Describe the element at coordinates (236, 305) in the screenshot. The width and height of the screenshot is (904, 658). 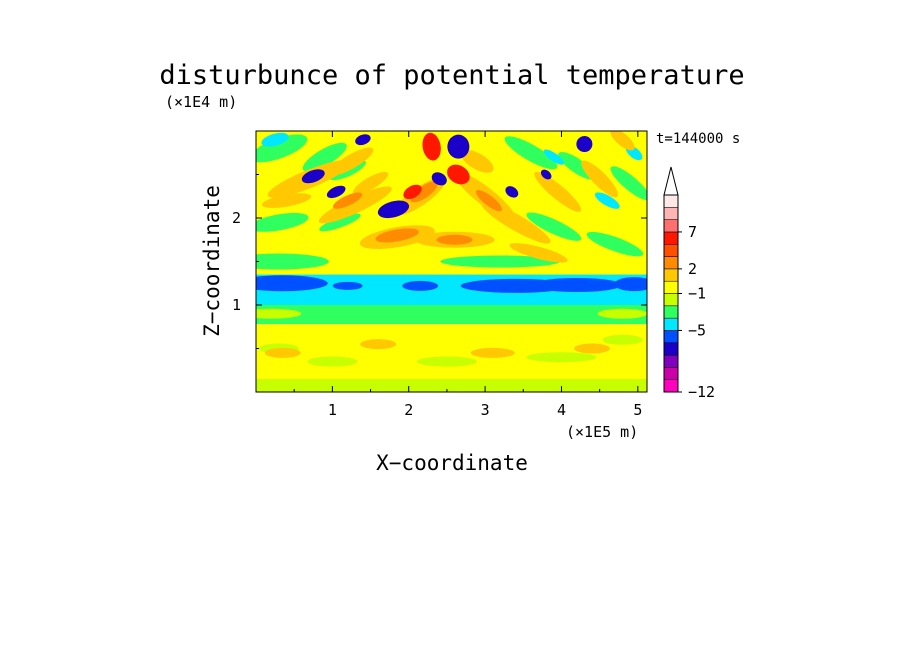
I see `y-tick-label: 1` at that location.